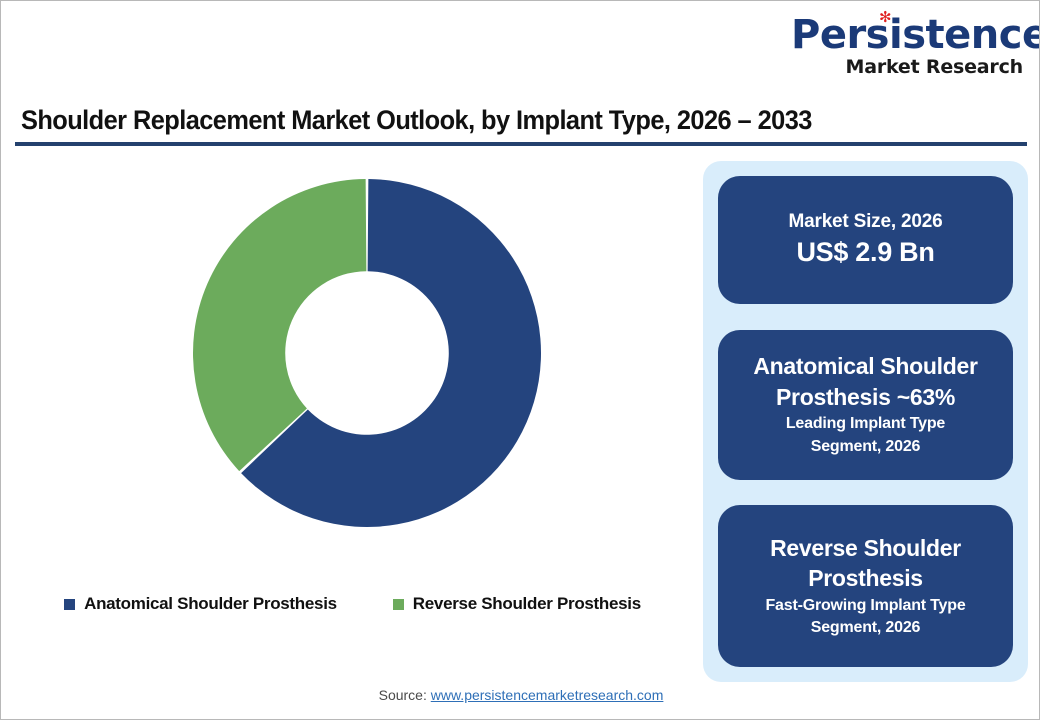 The width and height of the screenshot is (1040, 720). I want to click on title-underline-rule, so click(521, 144).